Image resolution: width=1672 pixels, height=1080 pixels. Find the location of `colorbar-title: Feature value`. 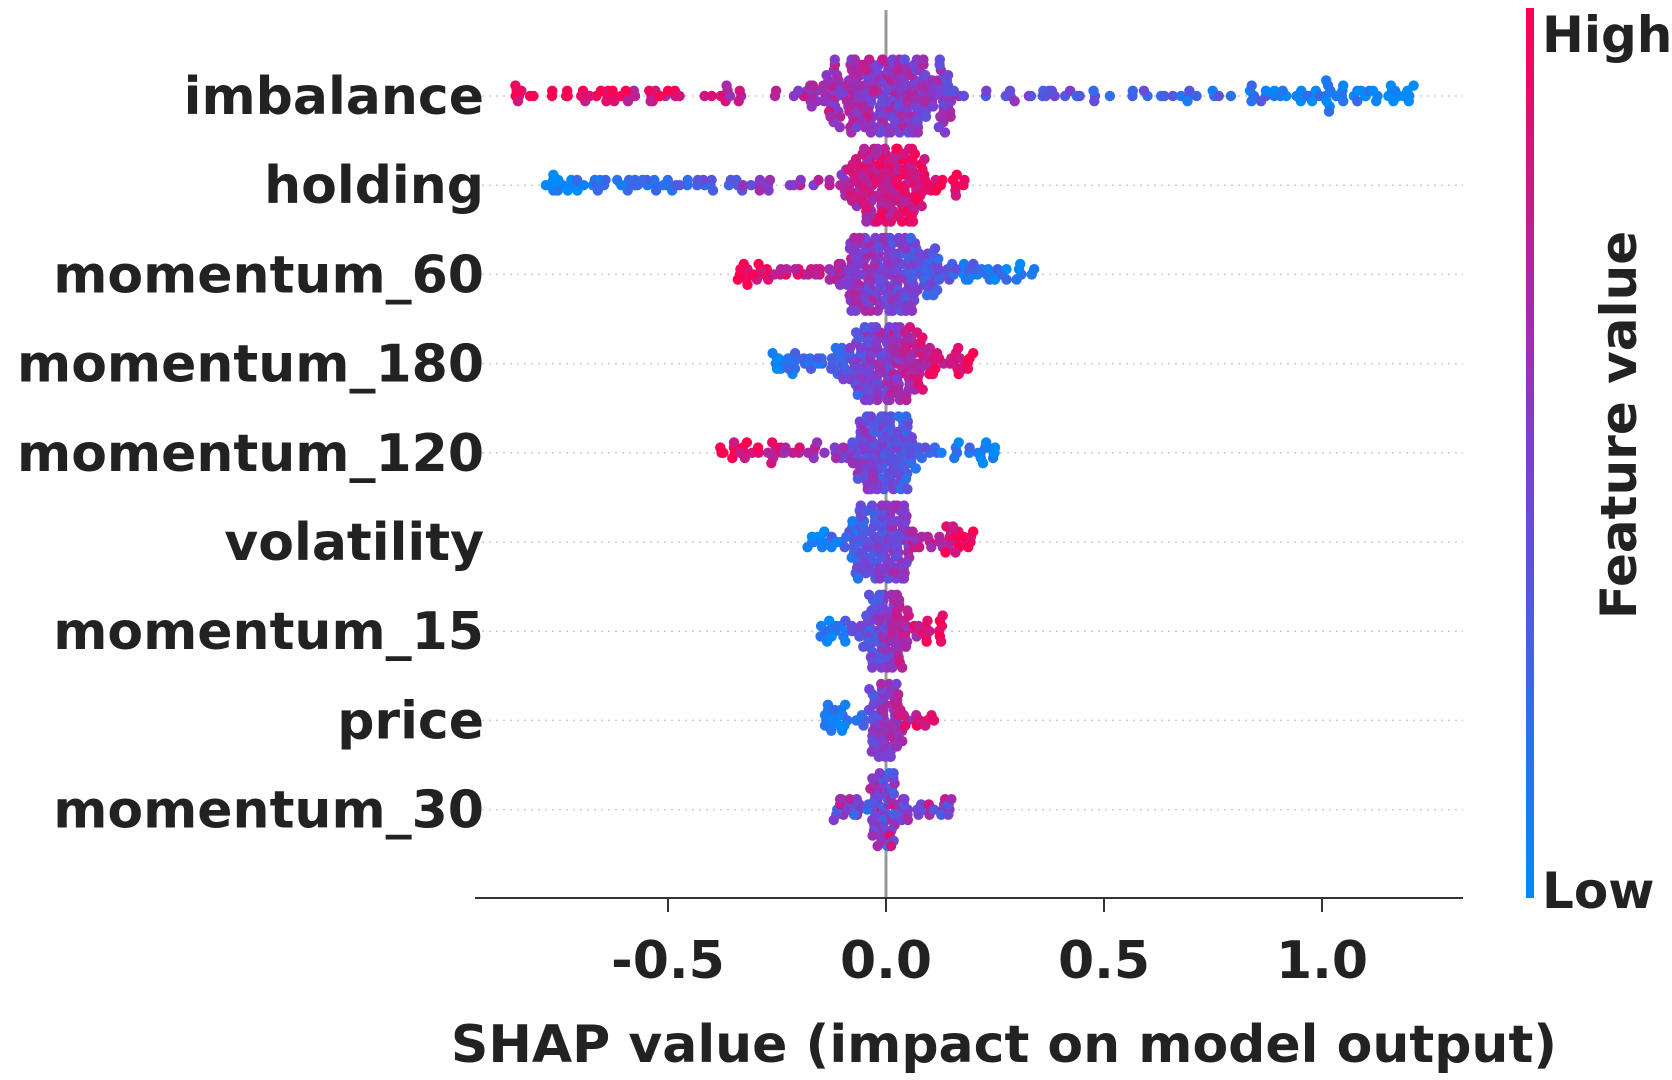

colorbar-title: Feature value is located at coordinates (1619, 425).